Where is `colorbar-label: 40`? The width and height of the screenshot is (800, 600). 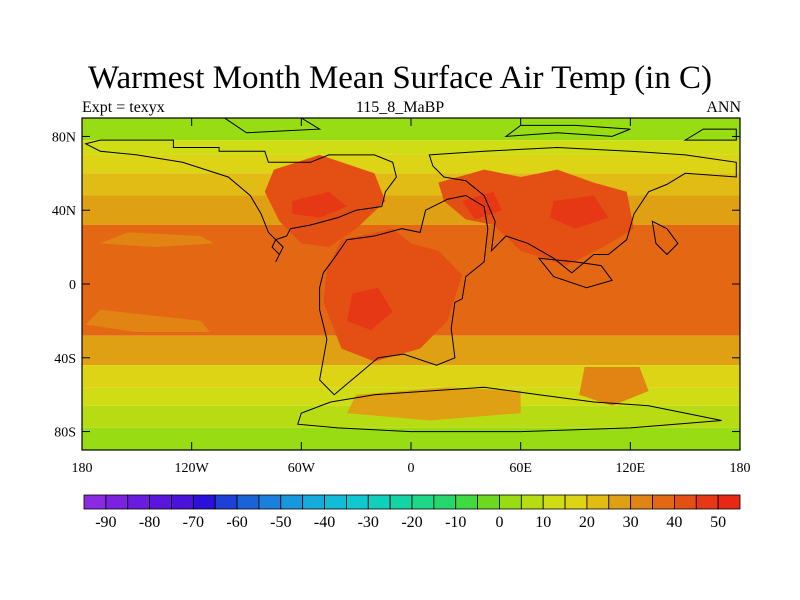
colorbar-label: 40 is located at coordinates (674, 522).